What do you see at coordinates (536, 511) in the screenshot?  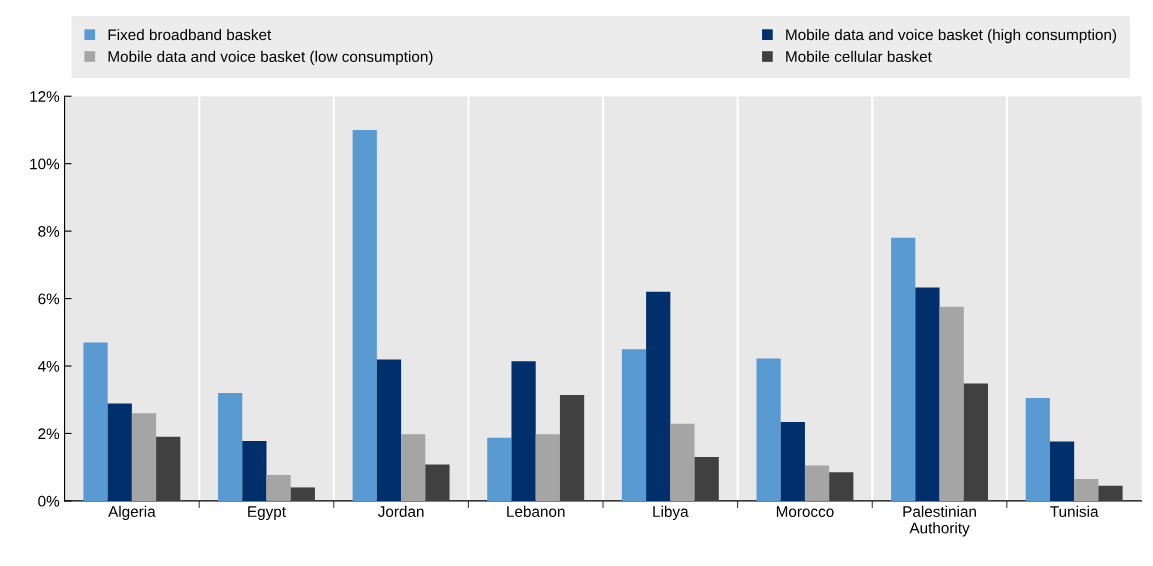 I see `x-tick-label: Lebanon` at bounding box center [536, 511].